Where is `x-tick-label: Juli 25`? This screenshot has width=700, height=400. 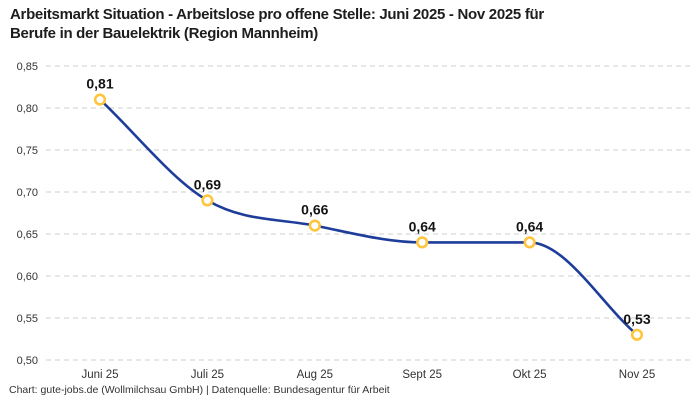 x-tick-label: Juli 25 is located at coordinates (207, 375).